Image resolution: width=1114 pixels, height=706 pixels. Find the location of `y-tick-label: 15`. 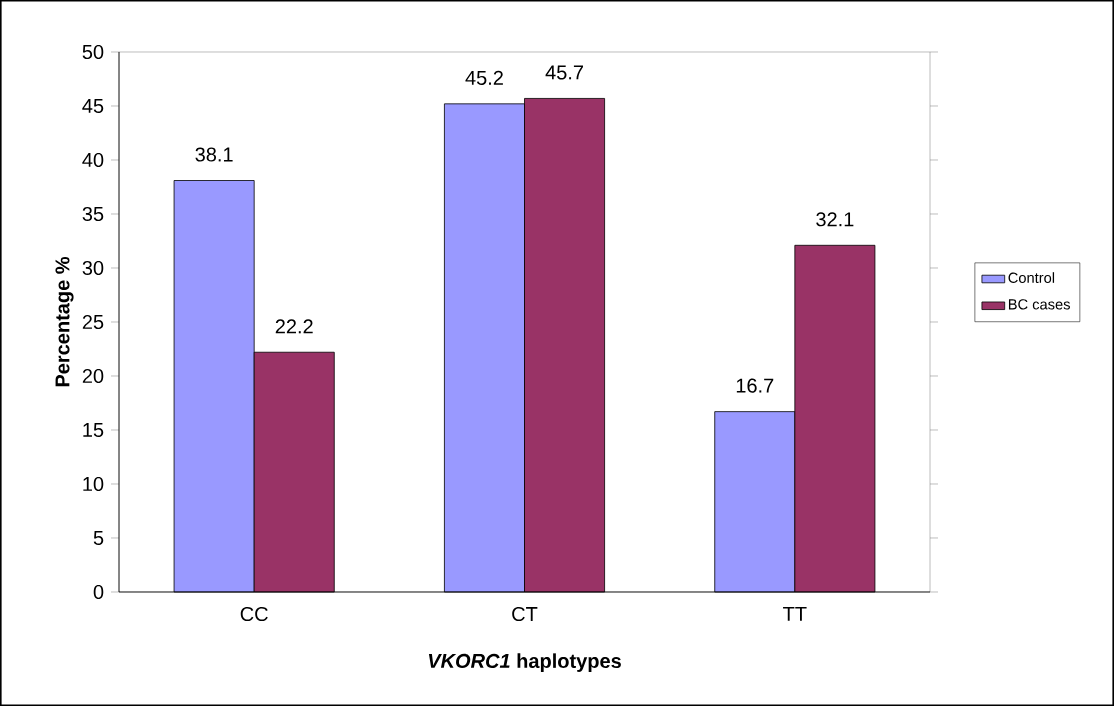

y-tick-label: 15 is located at coordinates (93, 430).